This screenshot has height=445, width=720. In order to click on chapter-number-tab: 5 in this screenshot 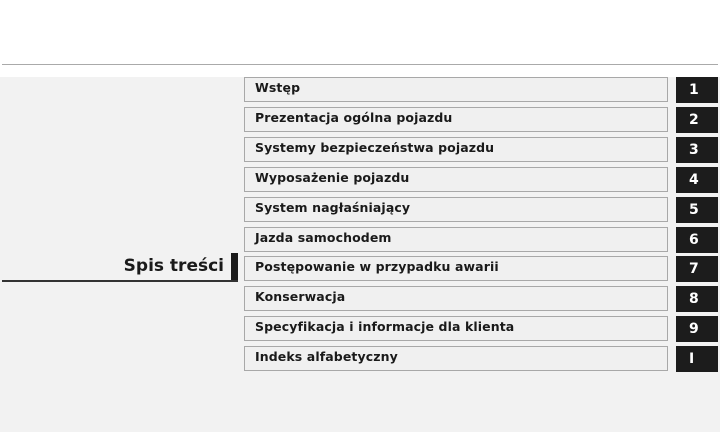, I will do `click(697, 209)`.